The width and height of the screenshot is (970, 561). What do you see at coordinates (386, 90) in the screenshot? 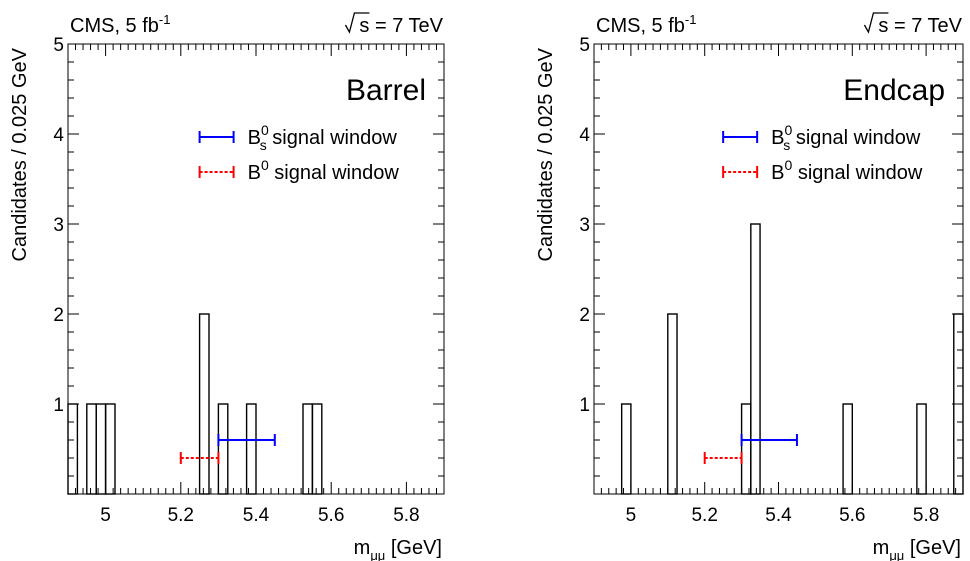
I see `panel-label: Barrel` at bounding box center [386, 90].